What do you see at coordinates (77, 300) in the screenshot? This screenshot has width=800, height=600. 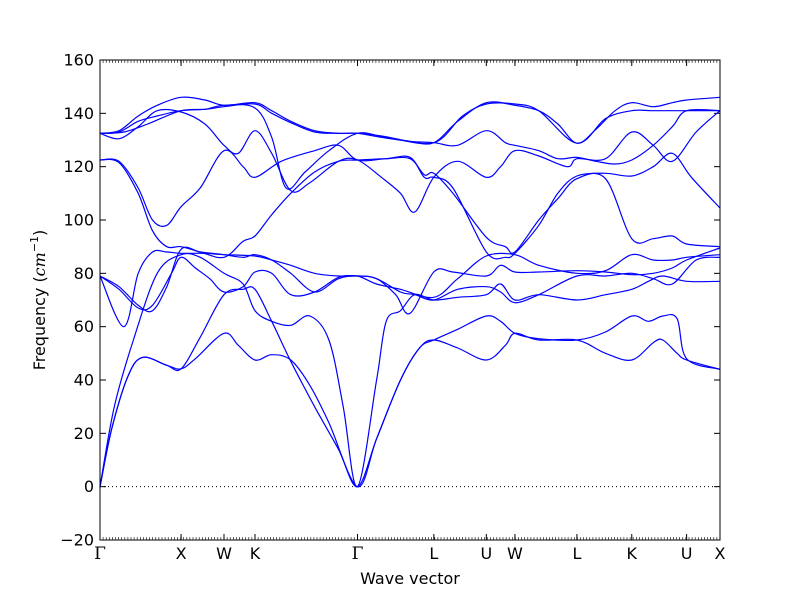 I see `y-tick-labels: −20 0 20 40 60 80 100 120 140 160` at bounding box center [77, 300].